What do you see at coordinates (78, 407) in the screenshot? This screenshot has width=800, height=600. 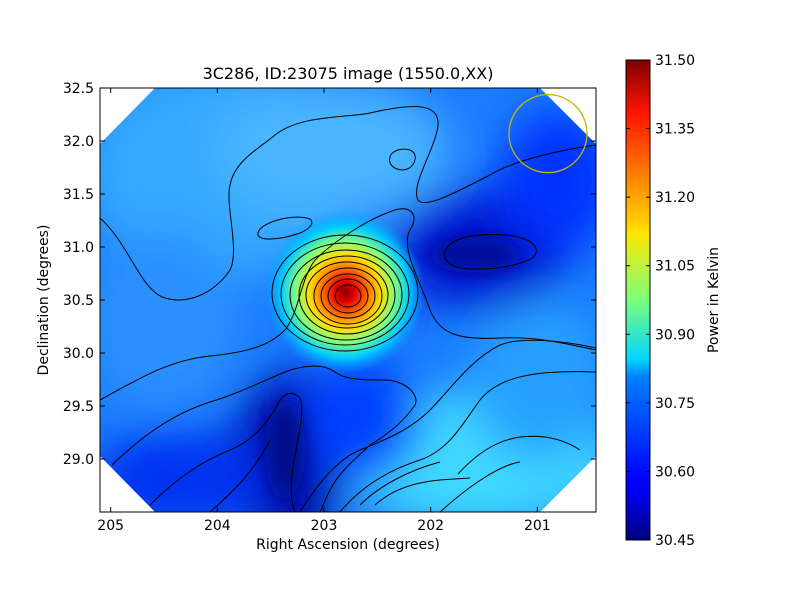 I see `y-tick-label: 29.5` at bounding box center [78, 407].